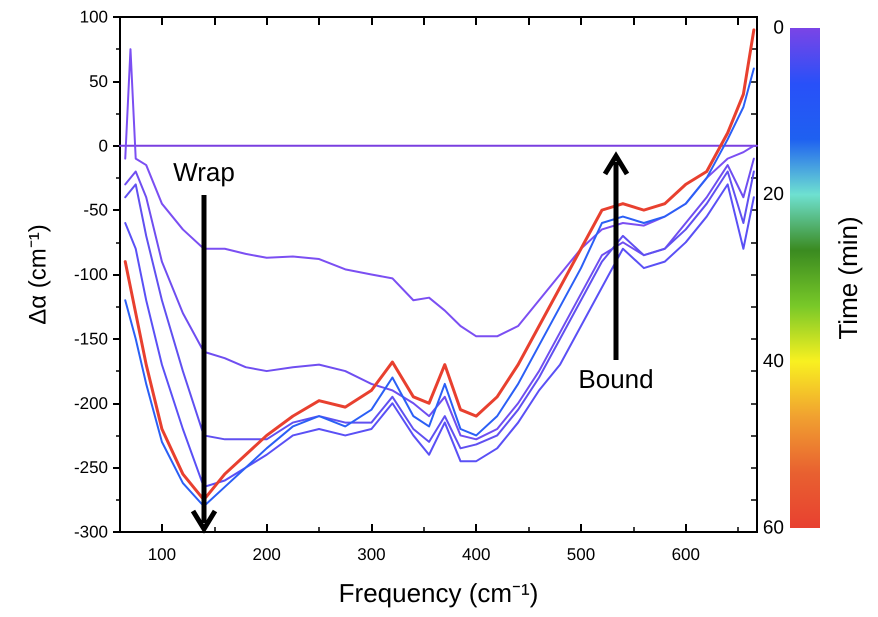 This screenshot has height=617, width=878. Describe the element at coordinates (438, 593) in the screenshot. I see `x-axis-title: Frequency (cm⁻¹)` at that location.